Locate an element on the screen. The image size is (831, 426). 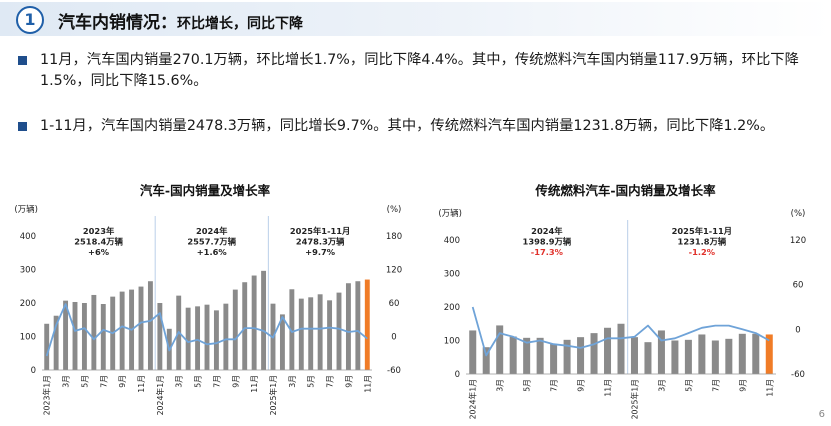
period-annotation: 2557.7万辆 is located at coordinates (211, 242).